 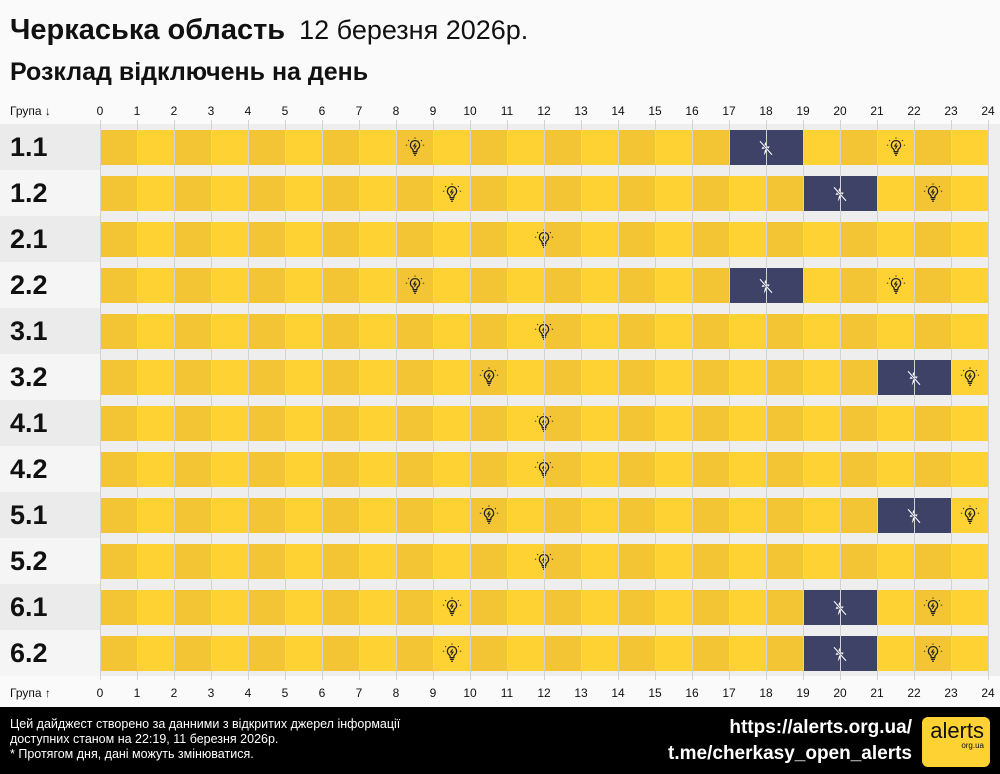 I want to click on hour-tick: 19, so click(x=803, y=111).